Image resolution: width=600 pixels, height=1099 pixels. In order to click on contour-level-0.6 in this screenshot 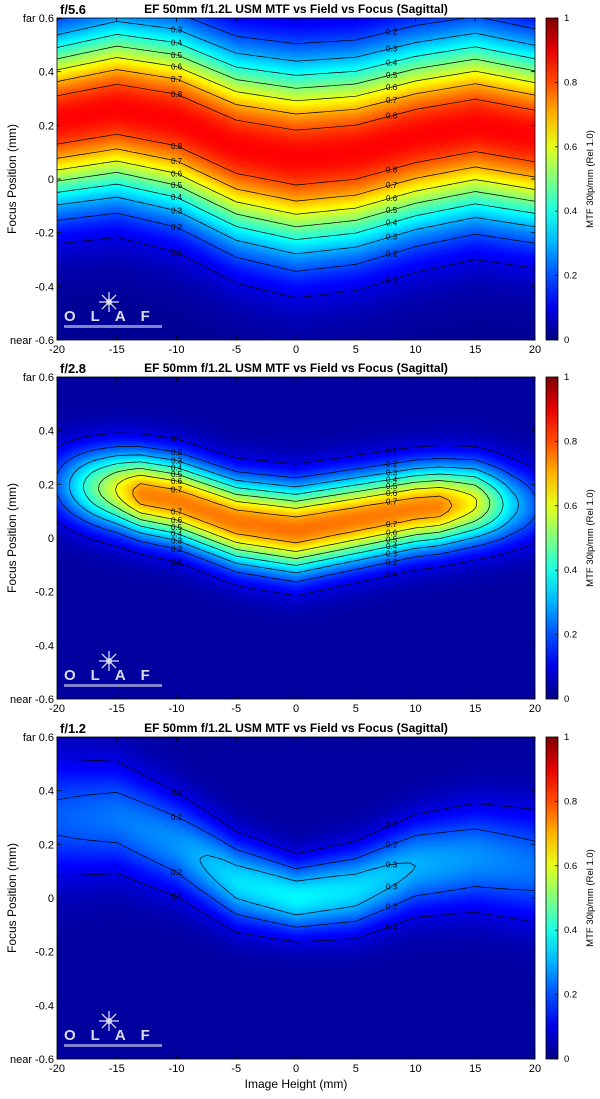, I will do `click(296, 136)`.